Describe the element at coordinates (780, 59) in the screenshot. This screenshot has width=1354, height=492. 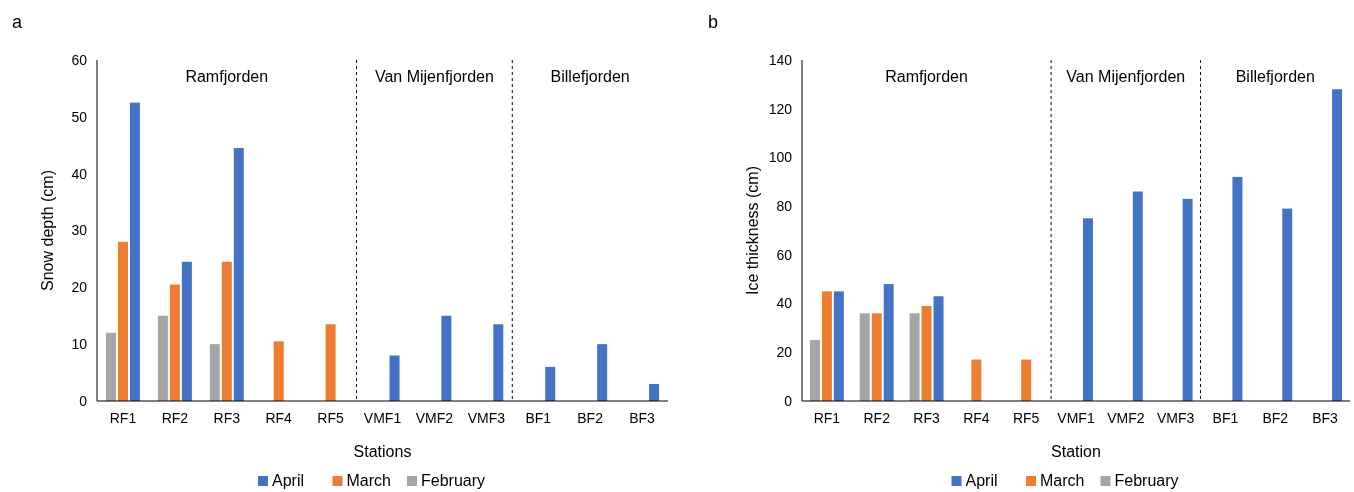
I see `y-tick-label: 140` at that location.